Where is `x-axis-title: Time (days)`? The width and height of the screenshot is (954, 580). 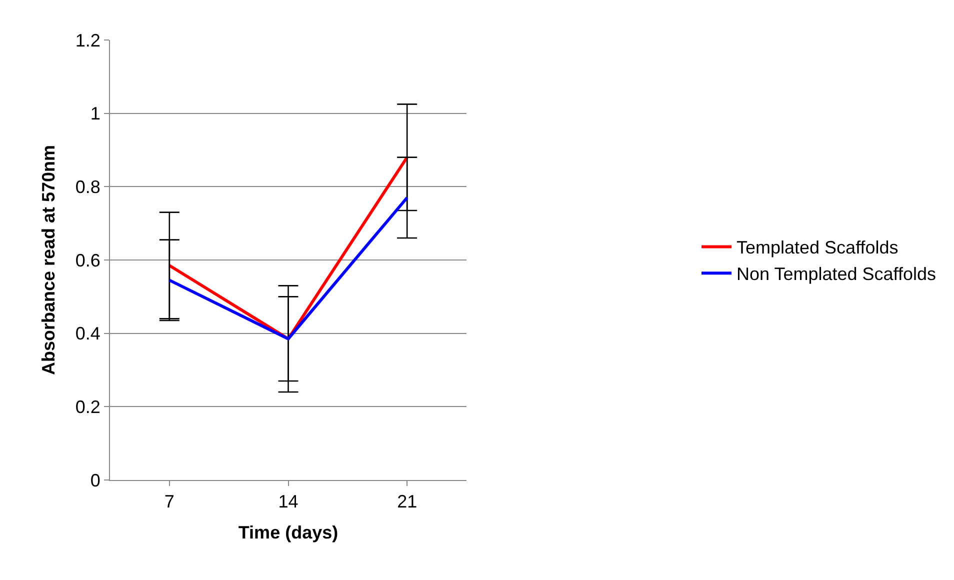 x-axis-title: Time (days) is located at coordinates (288, 532).